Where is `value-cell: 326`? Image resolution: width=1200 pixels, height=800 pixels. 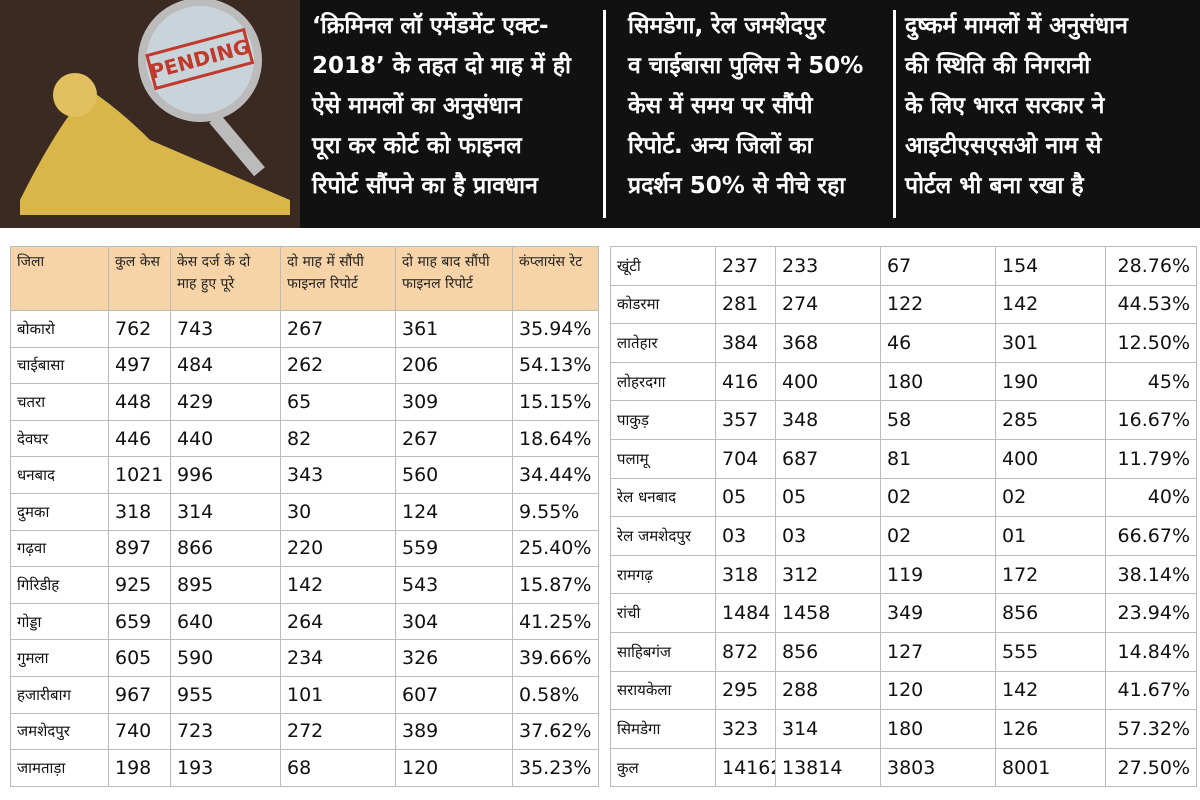
value-cell: 326 is located at coordinates (454, 658).